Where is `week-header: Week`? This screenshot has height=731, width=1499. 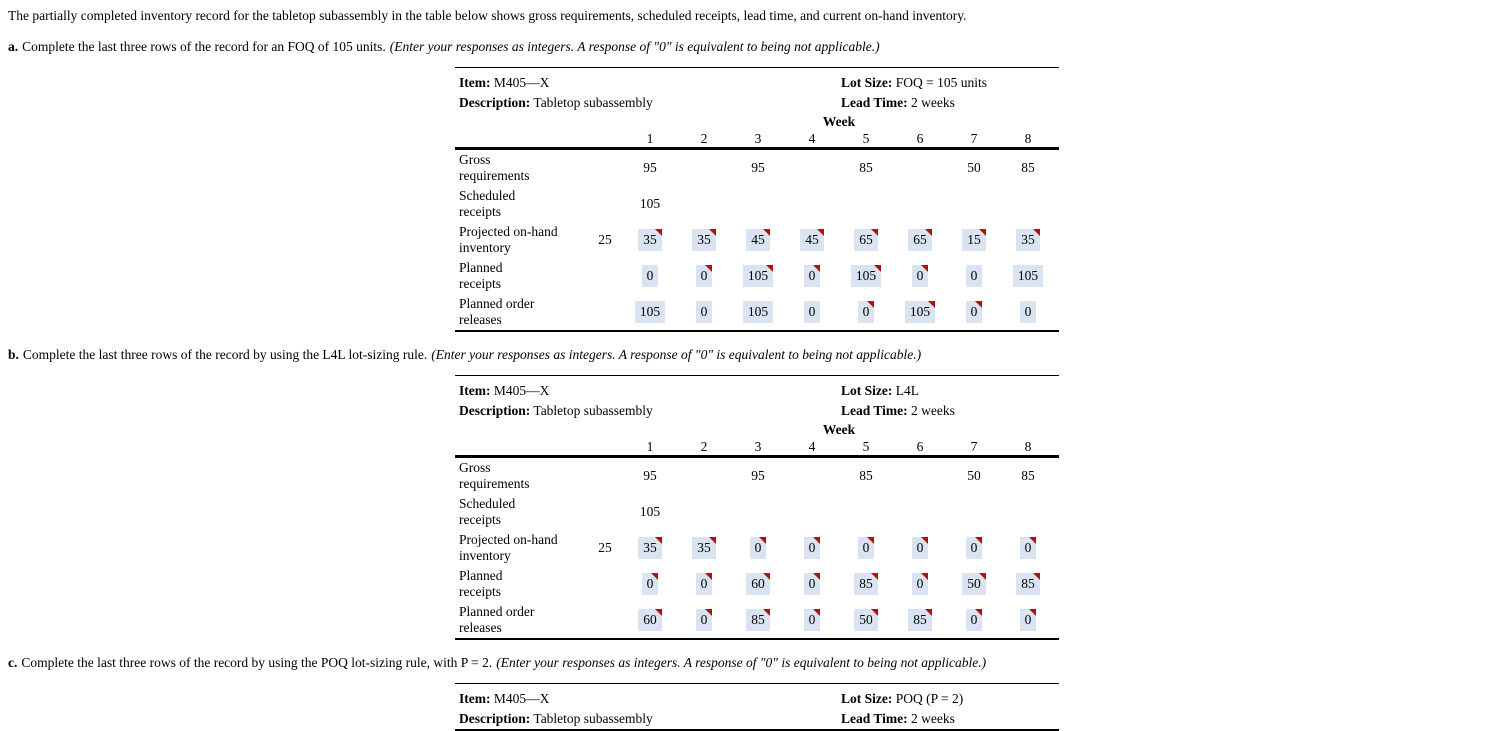 week-header: Week is located at coordinates (839, 429).